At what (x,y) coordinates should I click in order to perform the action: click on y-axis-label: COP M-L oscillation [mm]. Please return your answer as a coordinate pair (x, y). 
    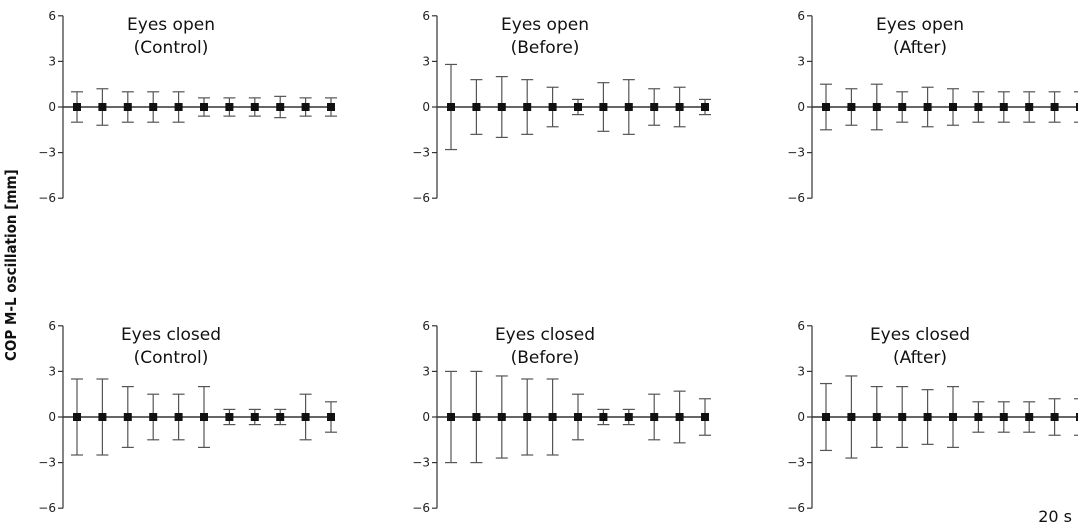
    Looking at the image, I should click on (11, 265).